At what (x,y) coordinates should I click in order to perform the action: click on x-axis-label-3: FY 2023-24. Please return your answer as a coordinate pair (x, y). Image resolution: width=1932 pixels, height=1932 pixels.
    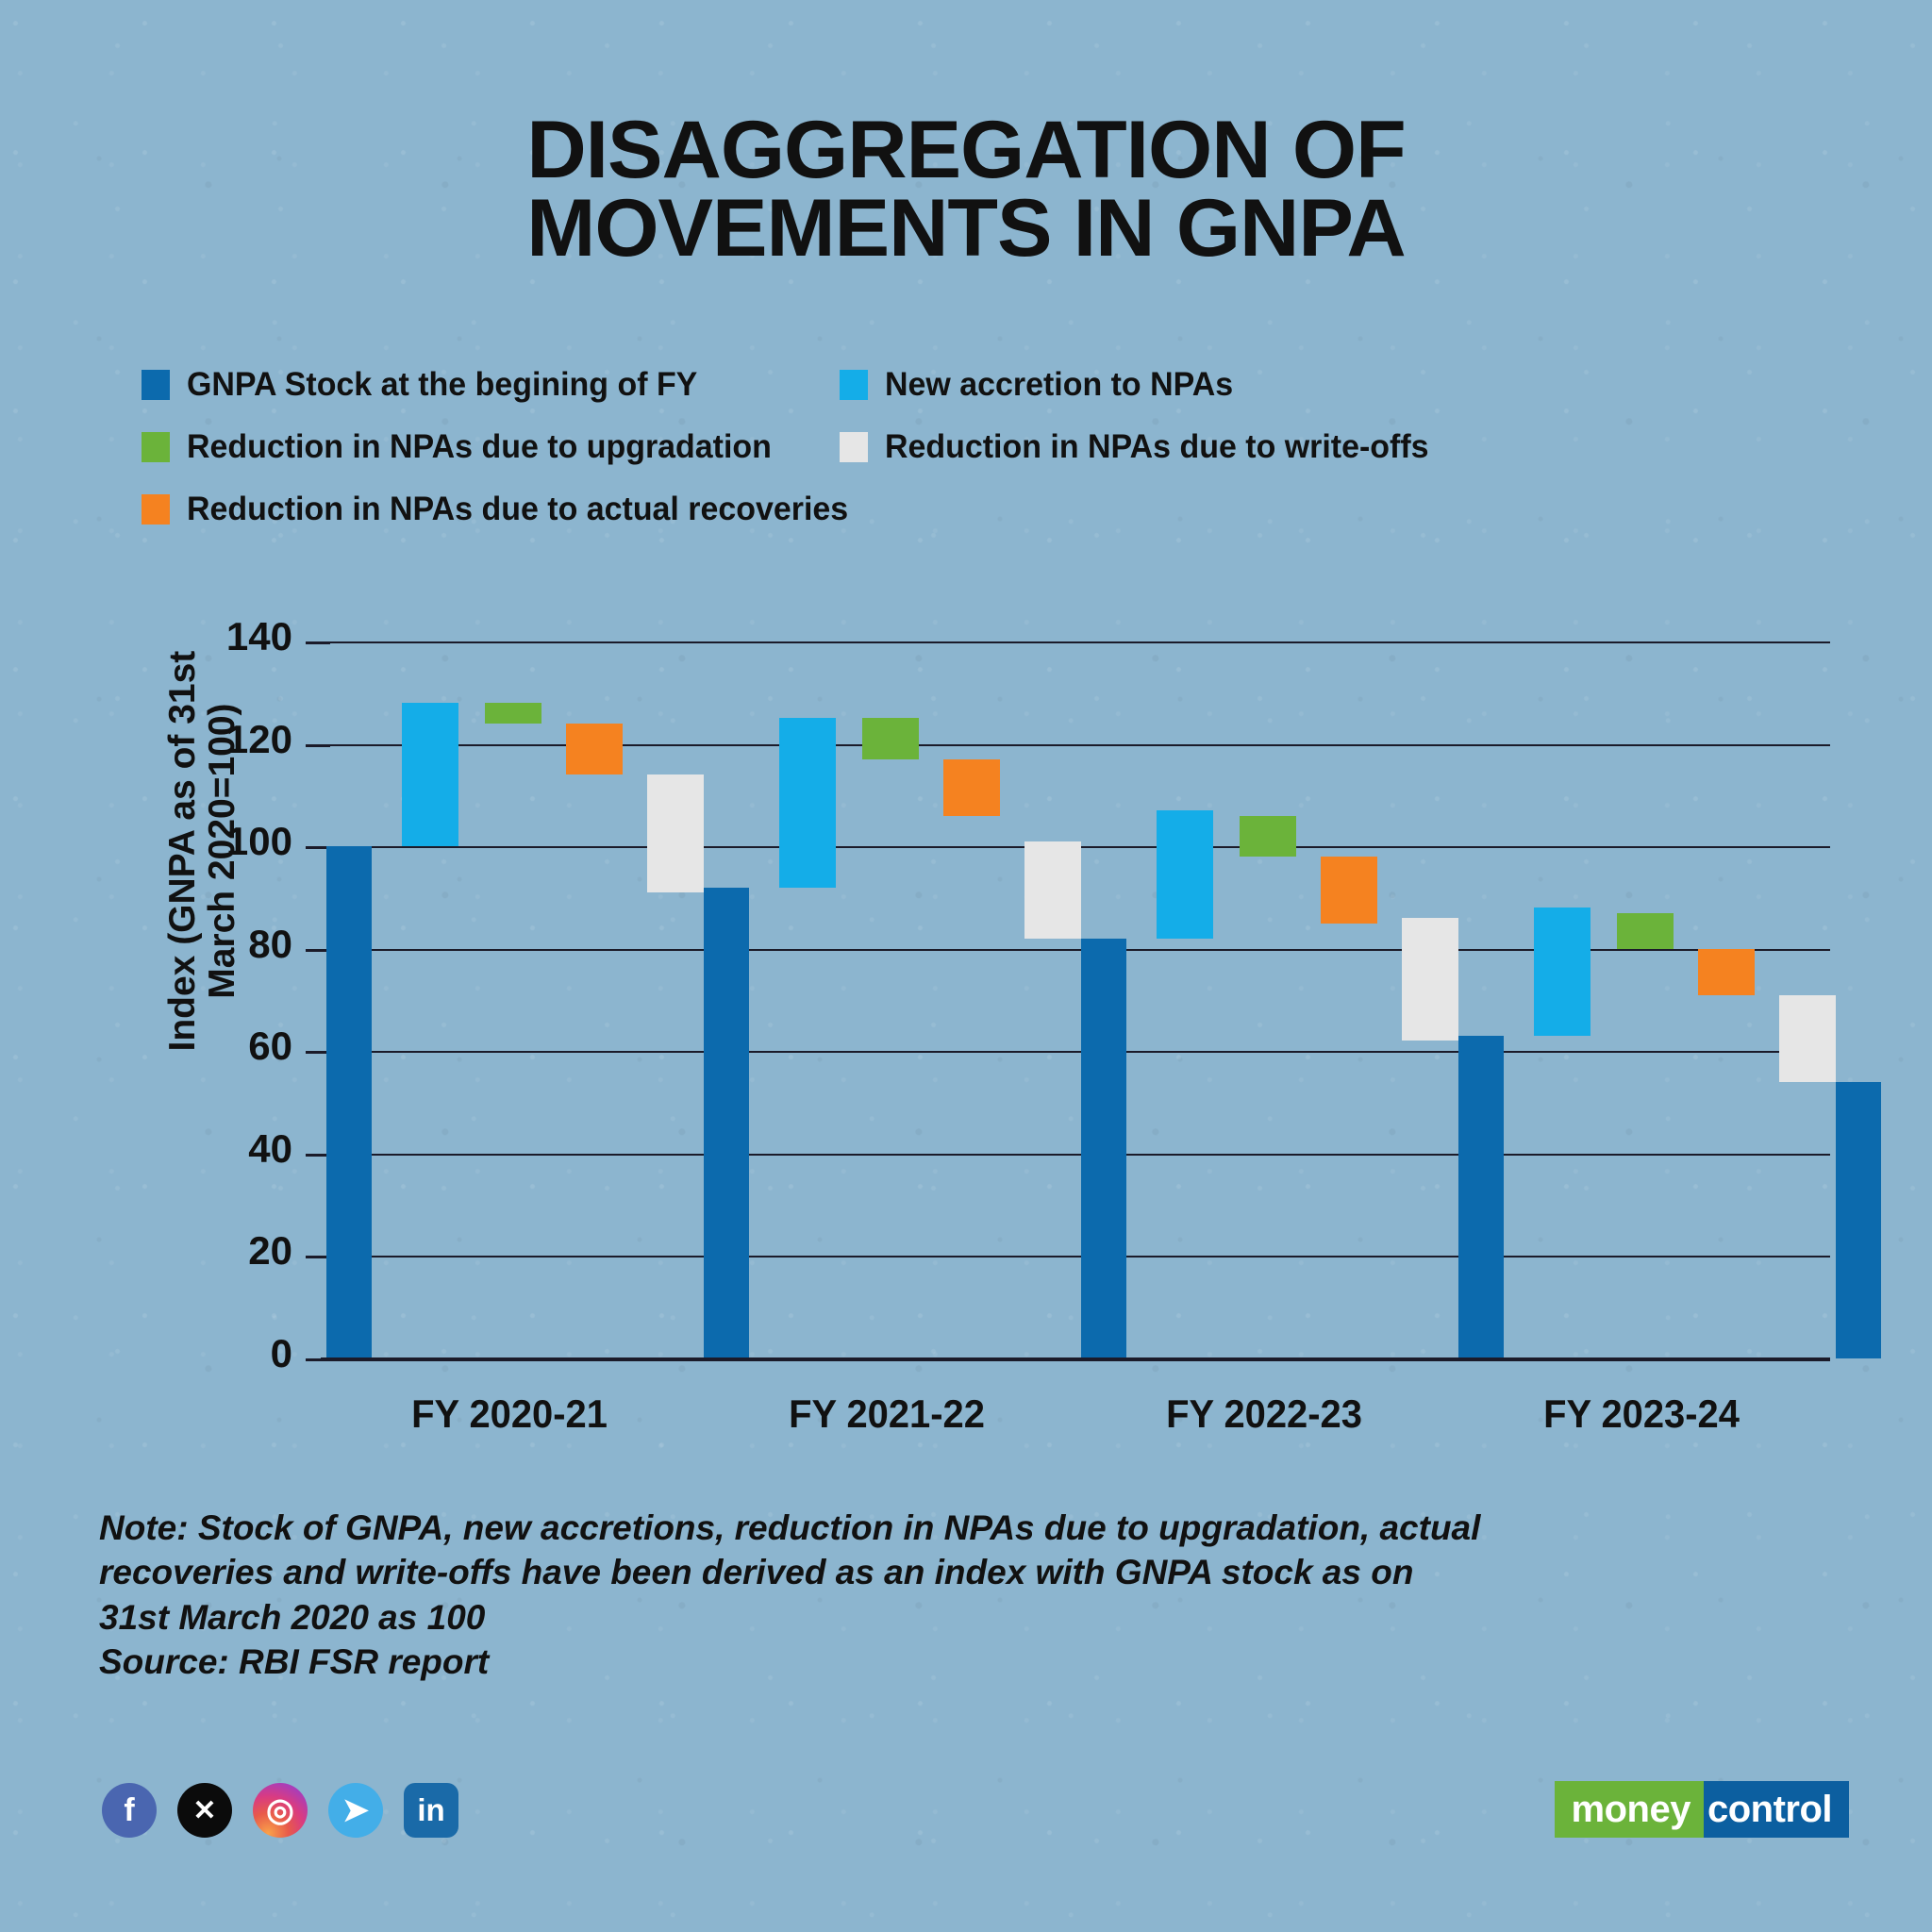
    Looking at the image, I should click on (1642, 1413).